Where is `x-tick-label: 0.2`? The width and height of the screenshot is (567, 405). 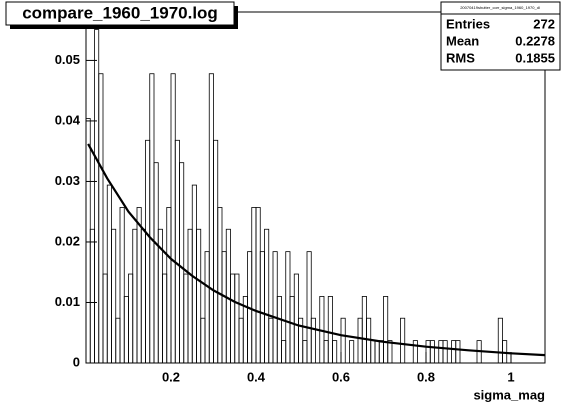 x-tick-label: 0.2 is located at coordinates (171, 376).